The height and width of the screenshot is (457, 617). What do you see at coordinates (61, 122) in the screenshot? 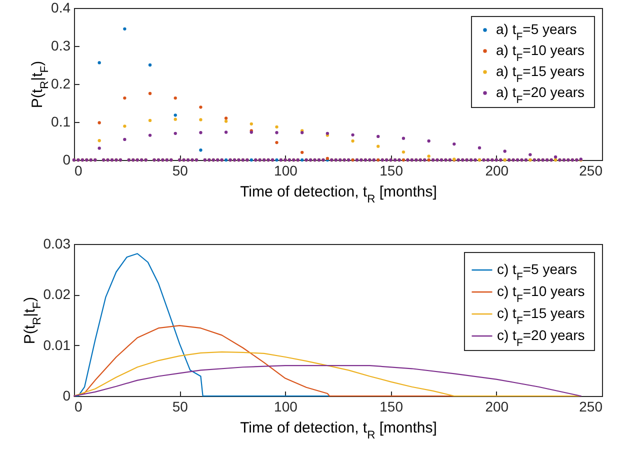
I see `y-tick-label: 0.1` at bounding box center [61, 122].